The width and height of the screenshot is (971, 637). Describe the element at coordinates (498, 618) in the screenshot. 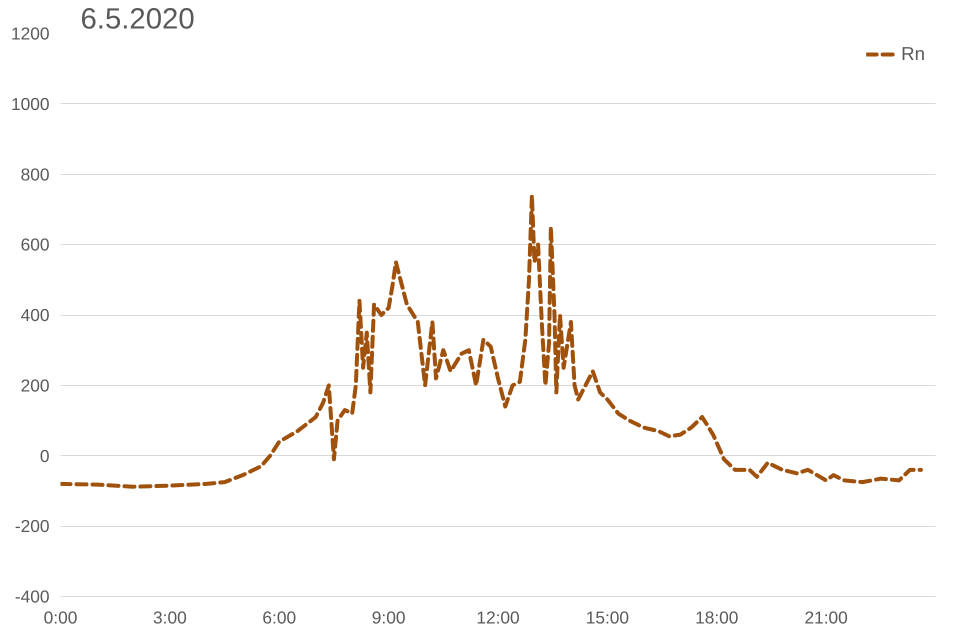

I see `x-tick-label: 12:00` at that location.